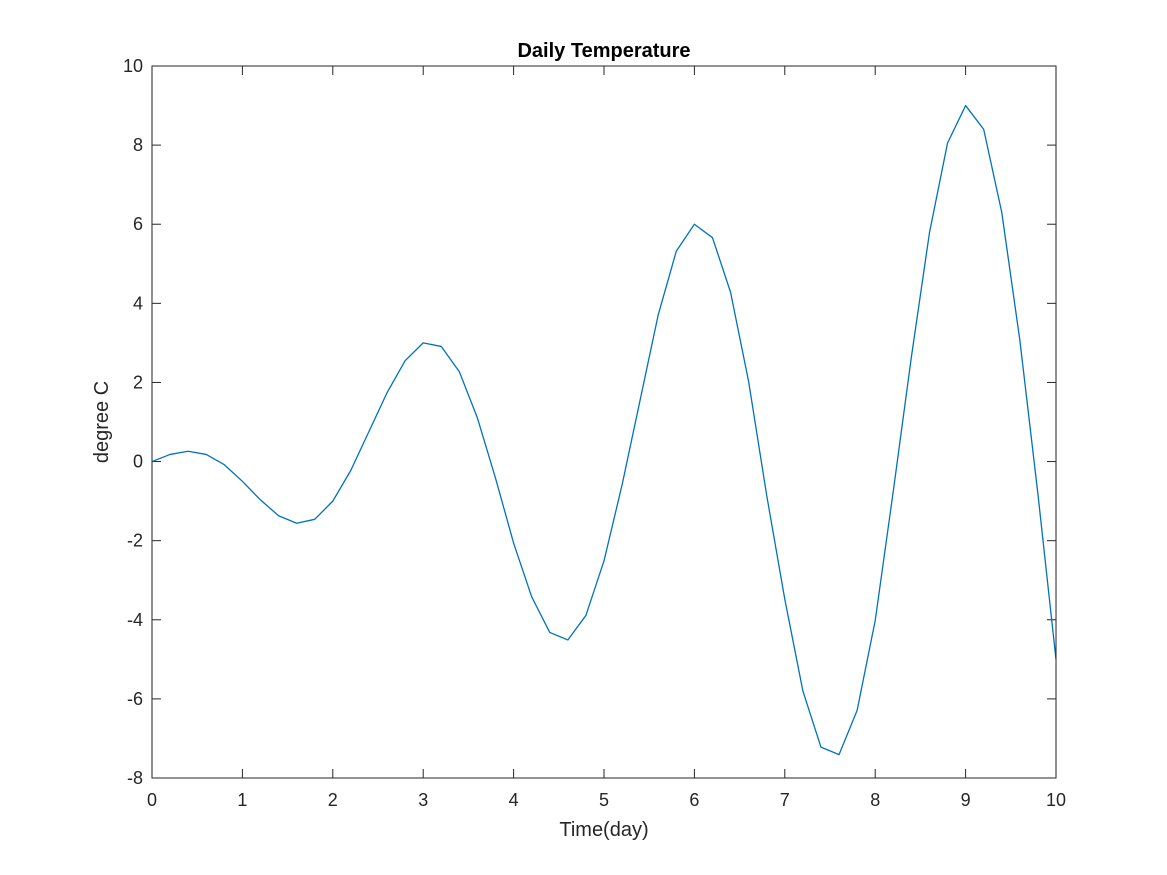  Describe the element at coordinates (138, 224) in the screenshot. I see `y-tick-label: 6` at that location.